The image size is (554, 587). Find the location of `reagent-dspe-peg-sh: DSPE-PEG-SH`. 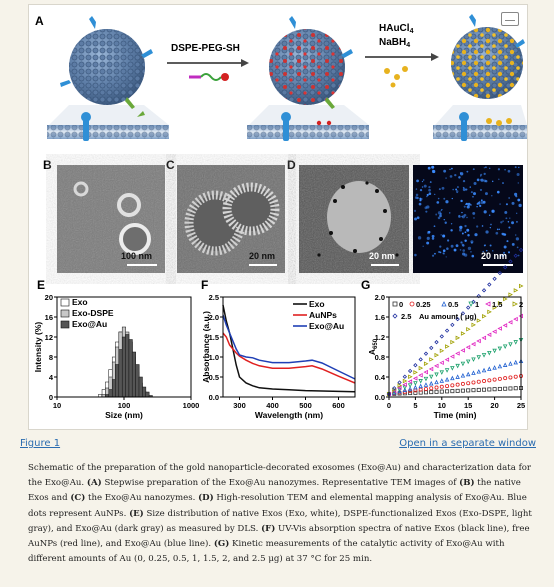

reagent-dspe-peg-sh: DSPE-PEG-SH is located at coordinates (205, 48).